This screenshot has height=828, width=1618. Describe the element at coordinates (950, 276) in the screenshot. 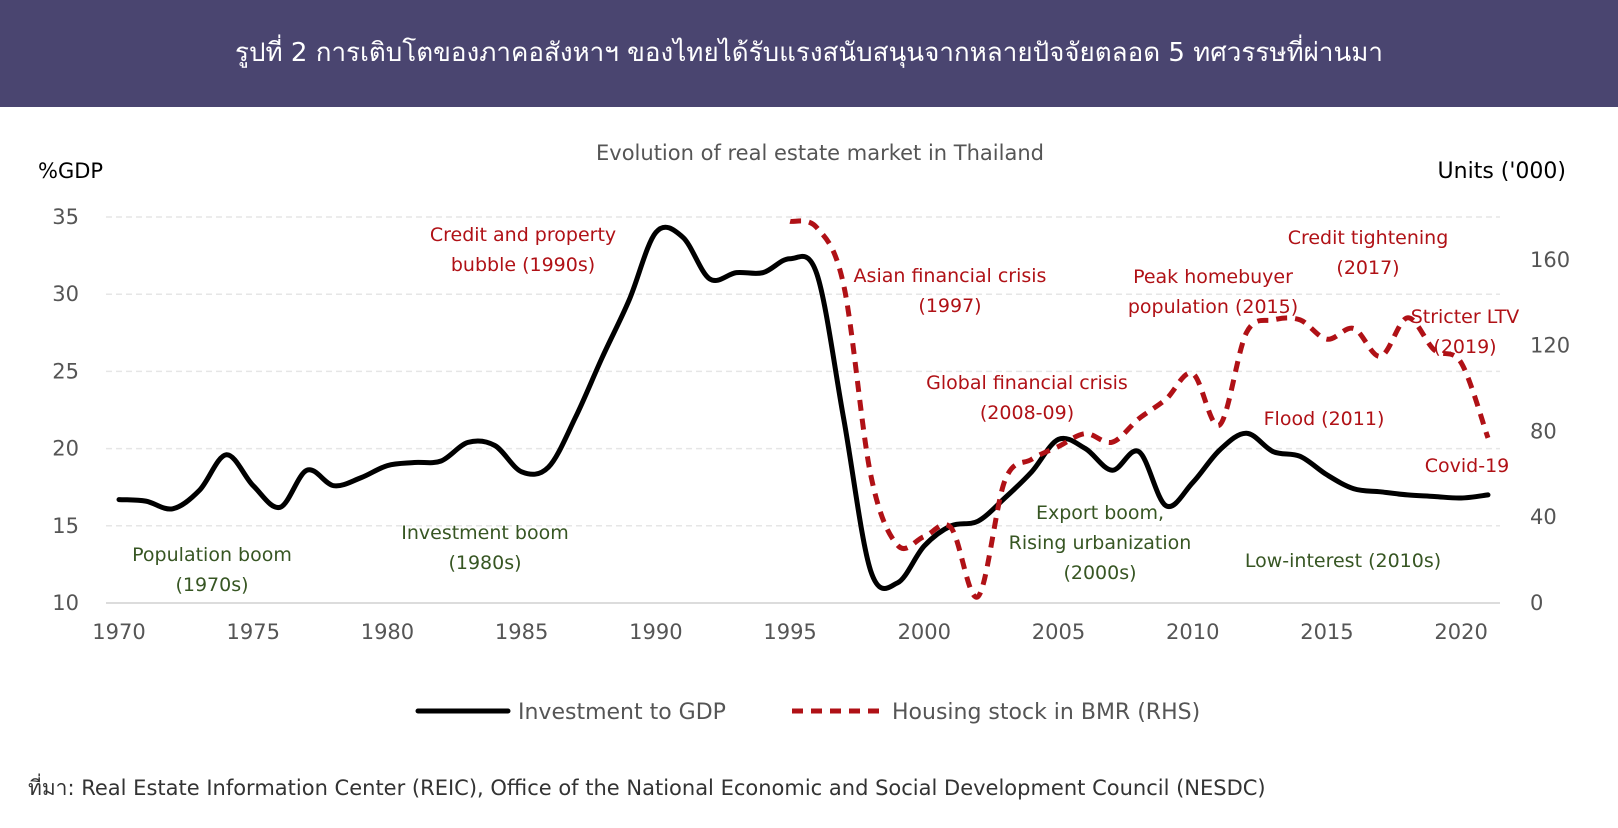

I see `annotation-label: Asian financial crisis` at that location.